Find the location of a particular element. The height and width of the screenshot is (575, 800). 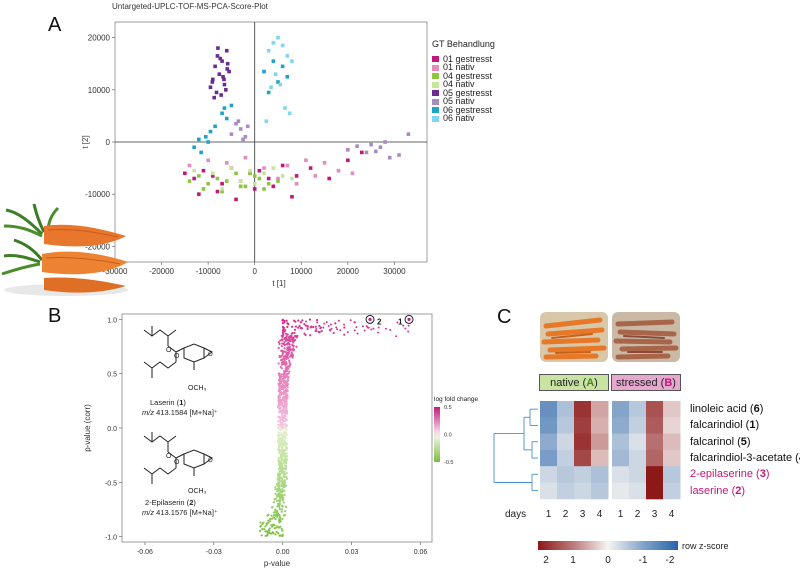

zscore-colorbar-tick: 0 is located at coordinates (608, 560).